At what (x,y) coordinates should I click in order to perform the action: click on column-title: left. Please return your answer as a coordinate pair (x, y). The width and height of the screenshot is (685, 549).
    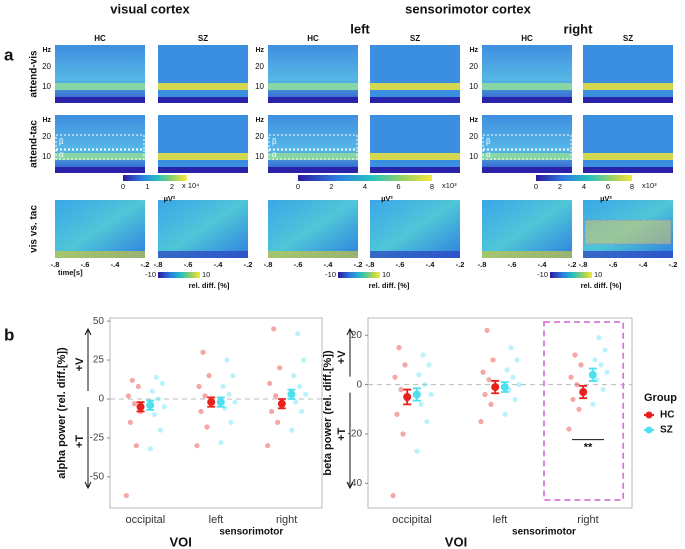
    Looking at the image, I should click on (360, 28).